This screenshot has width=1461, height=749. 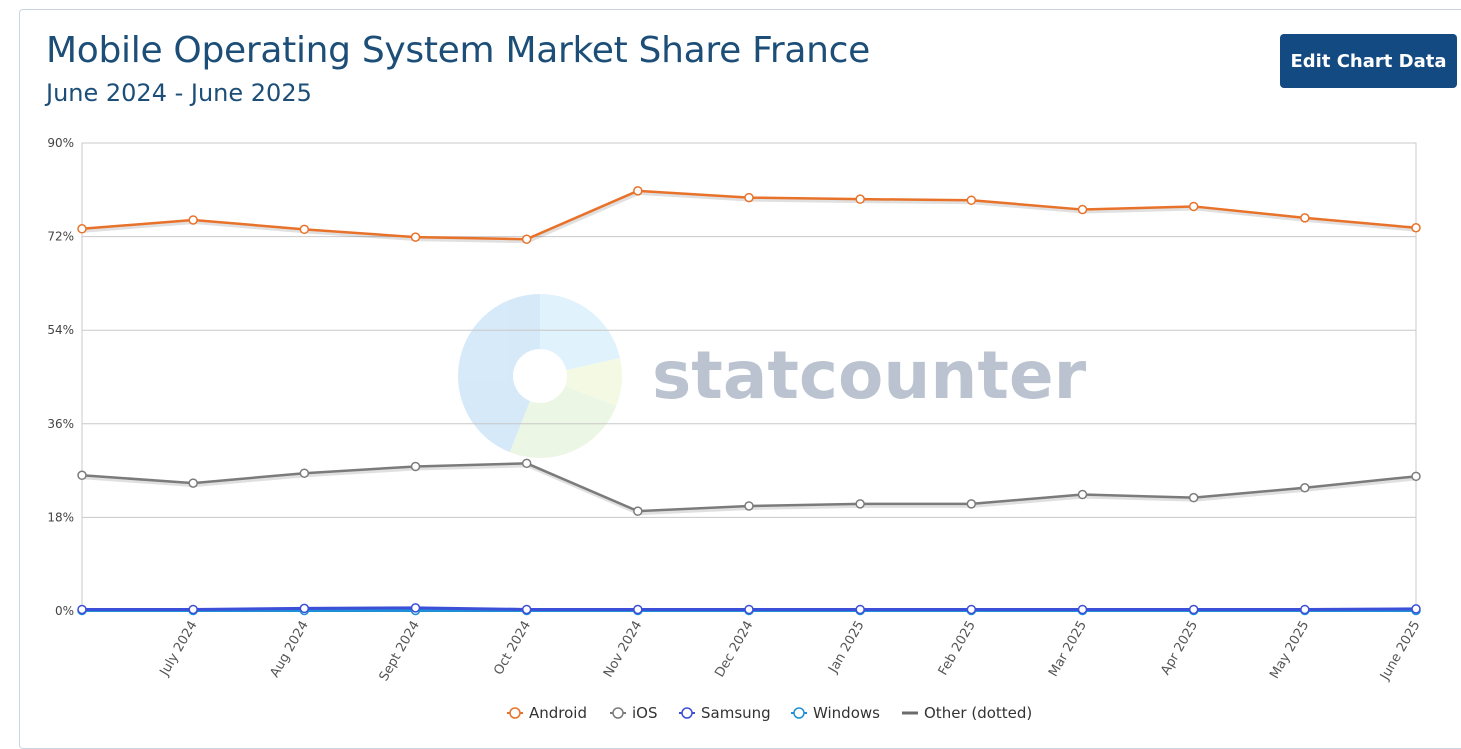 I want to click on statcounter-watermark: statcounter, so click(x=772, y=376).